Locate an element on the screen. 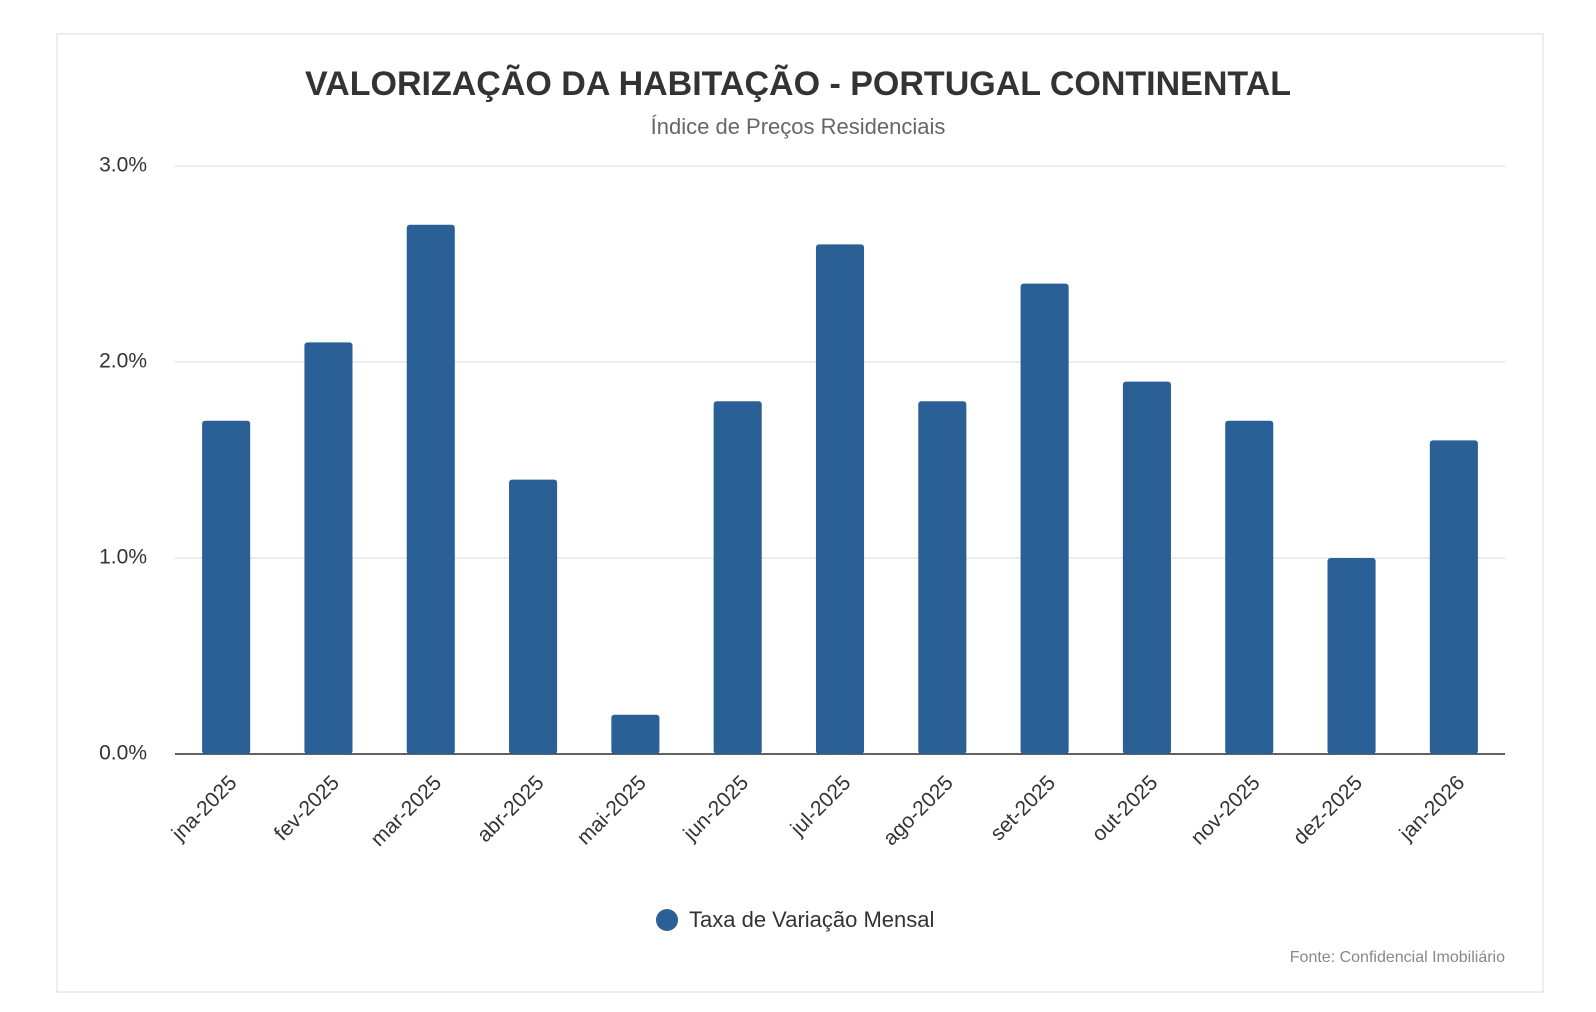  source: Fonte: Confidencial Imobiliário is located at coordinates (1397, 957).